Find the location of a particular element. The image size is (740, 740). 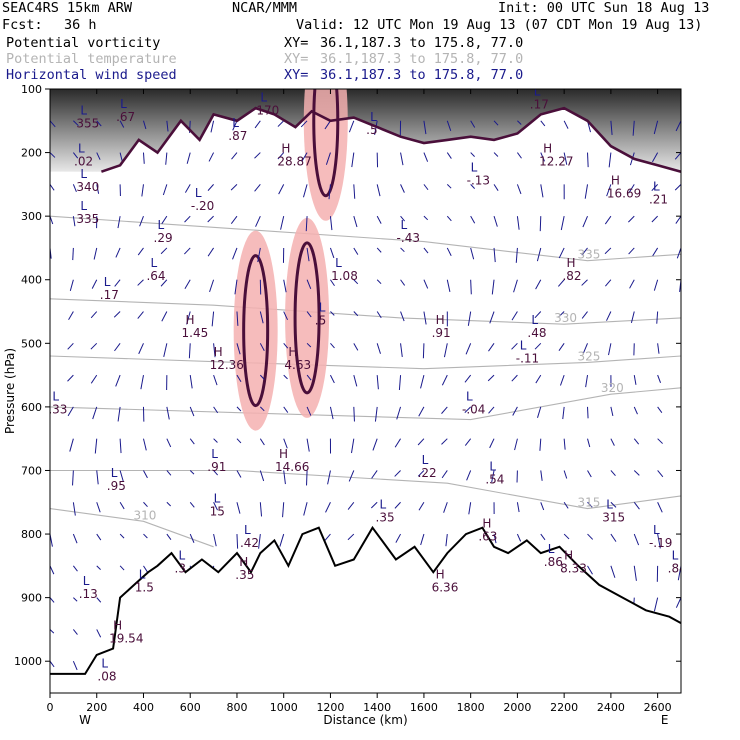

model-title: SEAC4RS 15km ARW is located at coordinates (67, 8).